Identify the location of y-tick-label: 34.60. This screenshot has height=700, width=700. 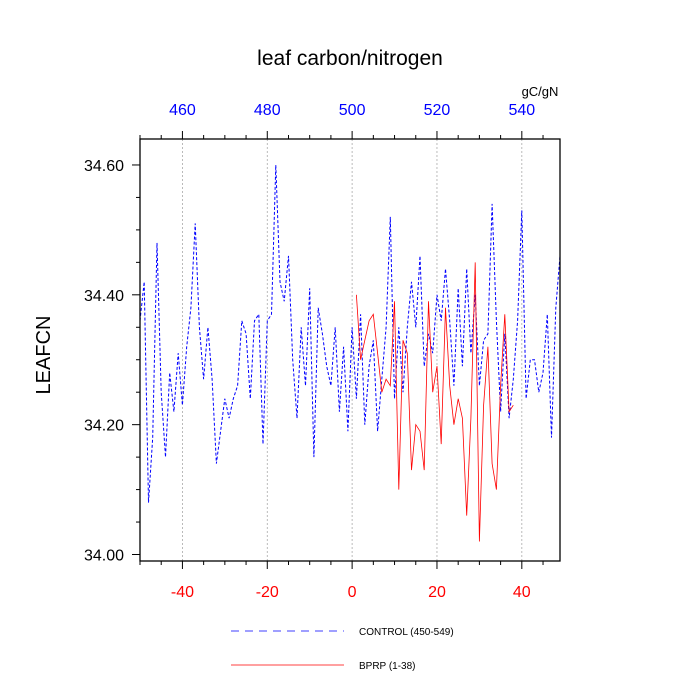
(104, 166).